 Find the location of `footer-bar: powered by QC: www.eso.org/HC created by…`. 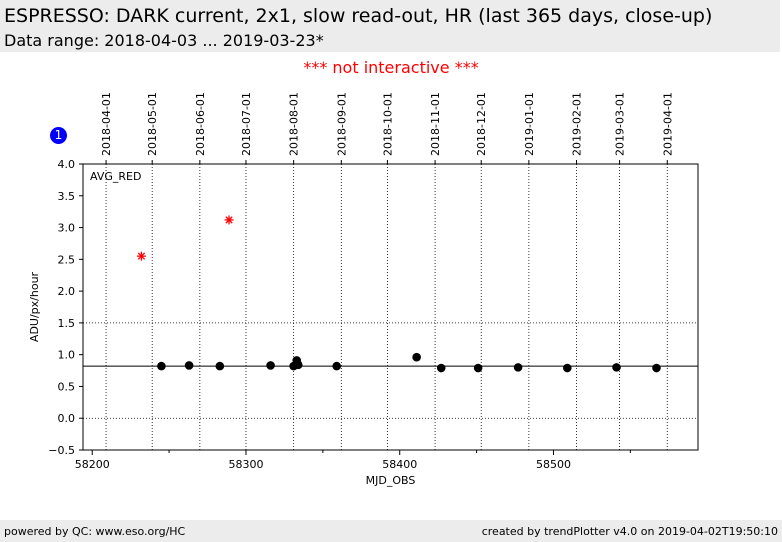

footer-bar: powered by QC: www.eso.org/HC created by… is located at coordinates (391, 531).